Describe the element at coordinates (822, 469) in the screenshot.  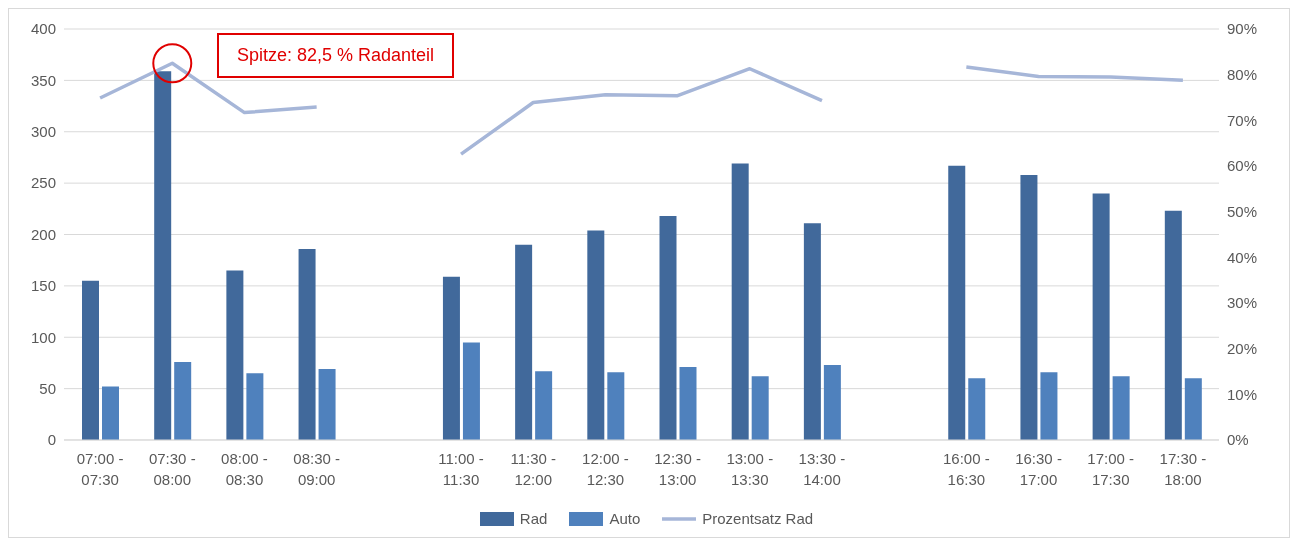
I see `x-tick-label: 13:30 - 14:00` at that location.